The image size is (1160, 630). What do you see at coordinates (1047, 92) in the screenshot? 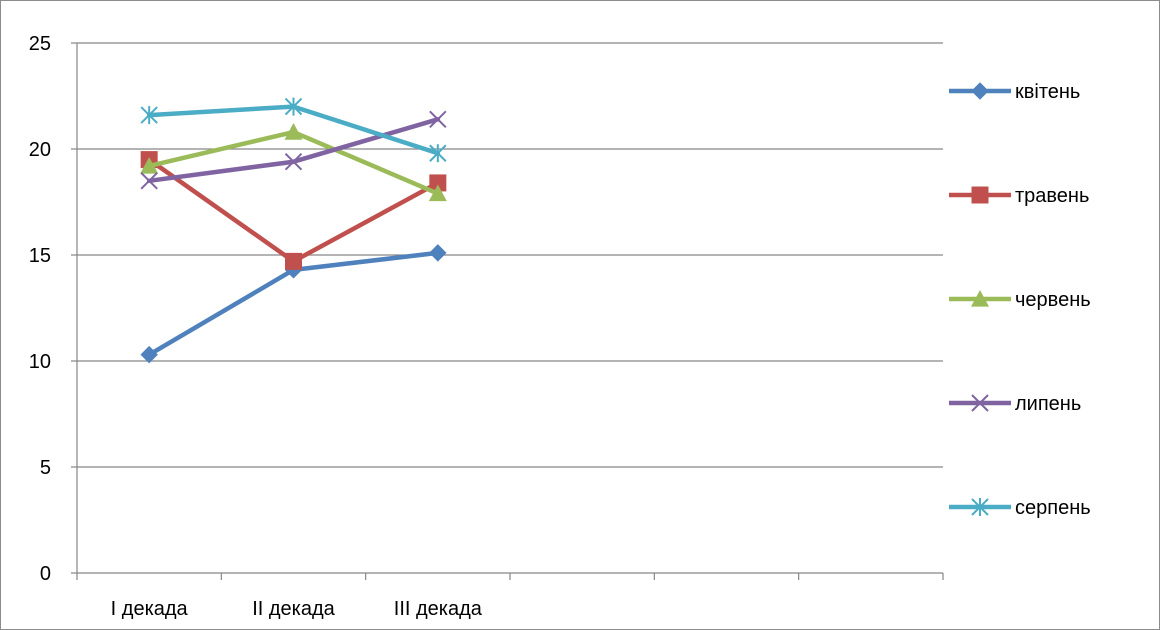
I see `legend-label: квітень` at bounding box center [1047, 92].